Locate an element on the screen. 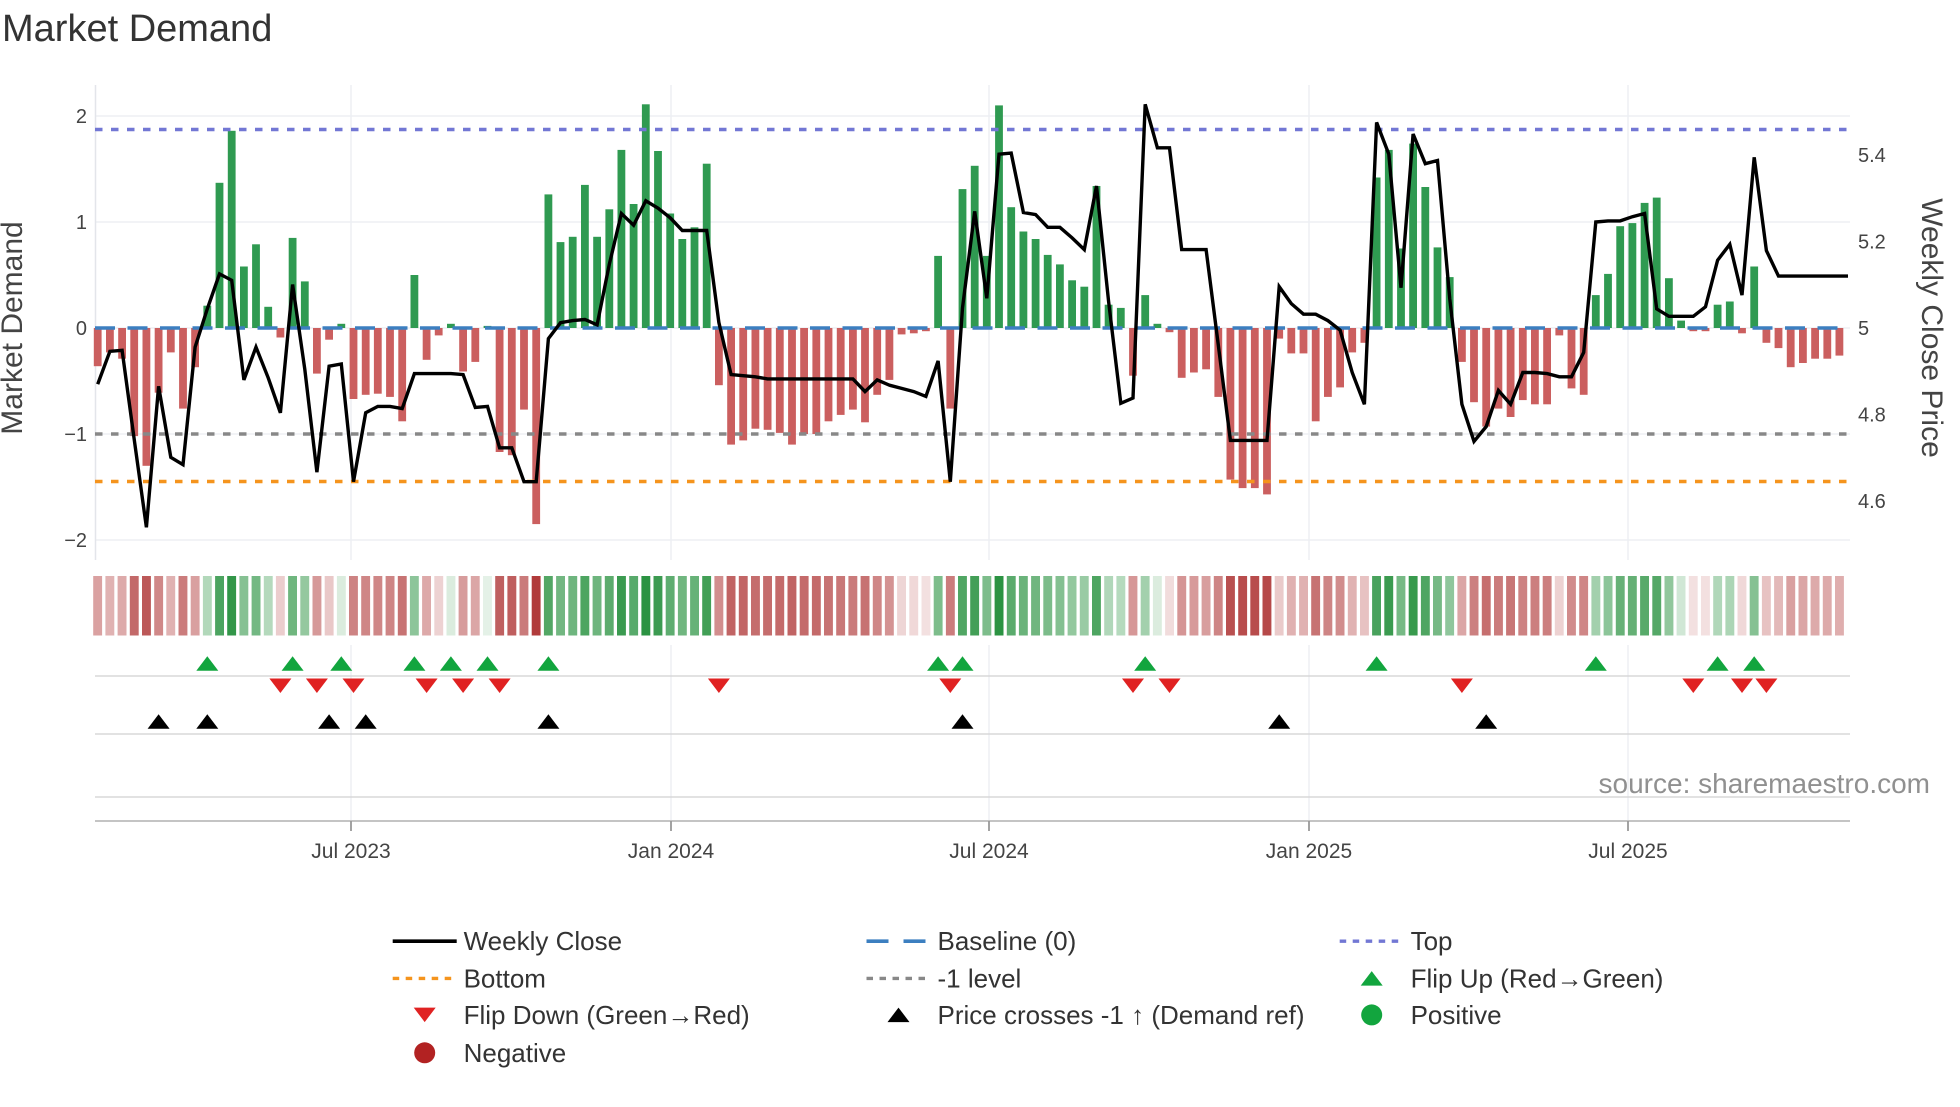 The width and height of the screenshot is (1960, 1107). svg-text: 5.2 is located at coordinates (1872, 243).